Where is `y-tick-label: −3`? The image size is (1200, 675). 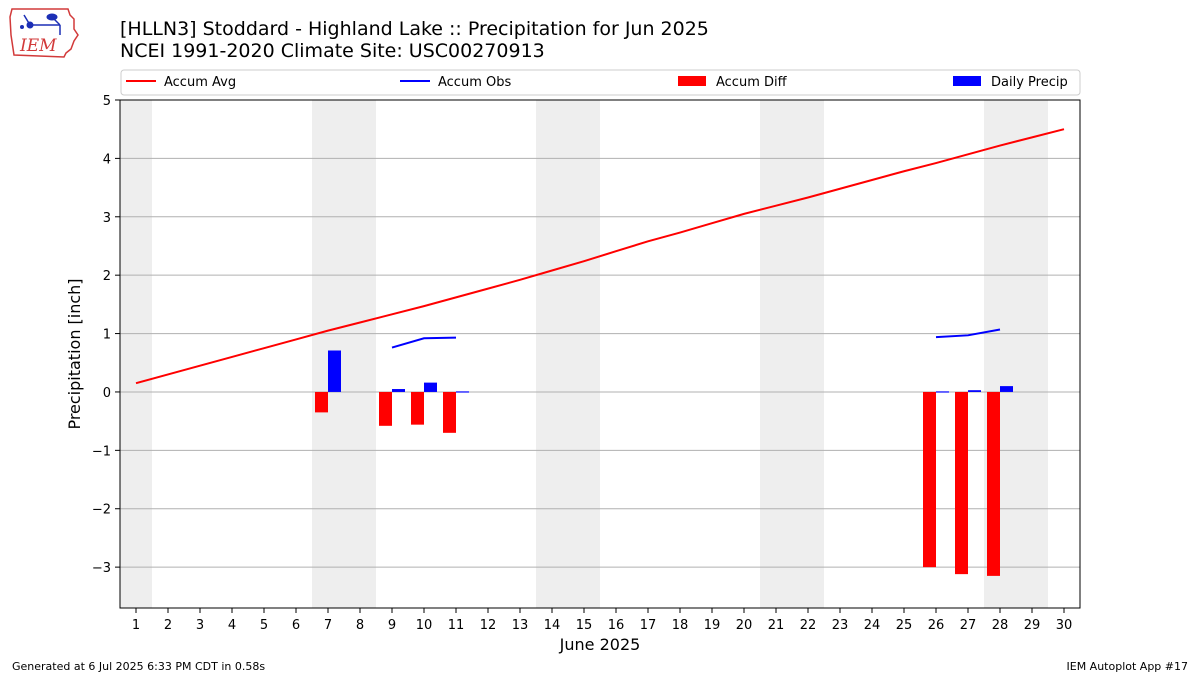 y-tick-label: −3 is located at coordinates (101, 568).